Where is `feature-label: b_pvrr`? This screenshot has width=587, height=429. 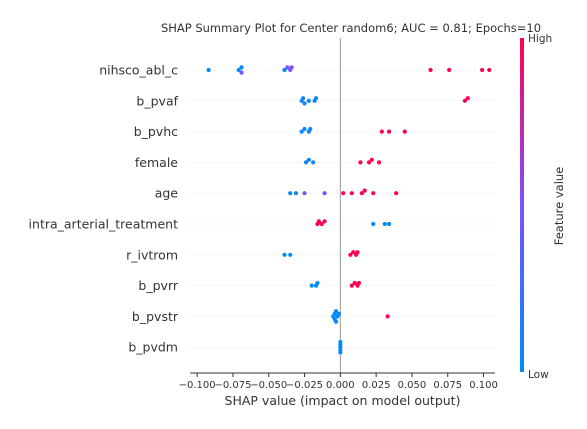 feature-label: b_pvrr is located at coordinates (158, 285).